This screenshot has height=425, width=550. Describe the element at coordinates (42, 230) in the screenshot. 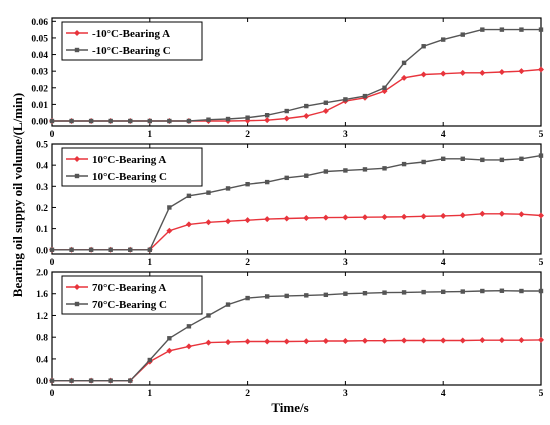

I see `y-tick-label: 0.1` at that location.